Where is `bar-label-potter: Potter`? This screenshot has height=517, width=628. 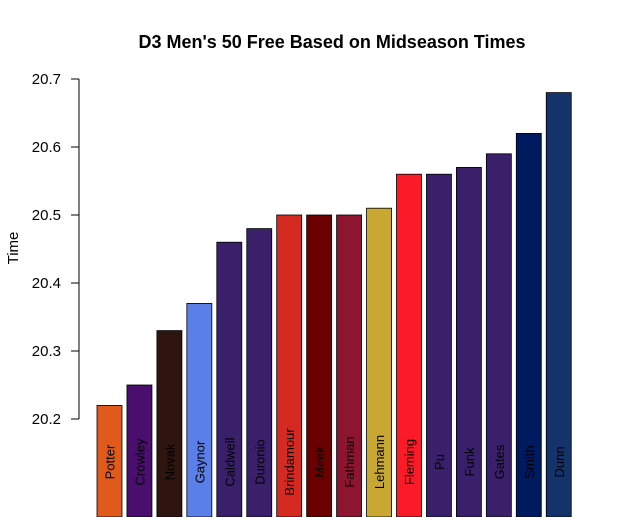
bar-label-potter: Potter is located at coordinates (110, 461).